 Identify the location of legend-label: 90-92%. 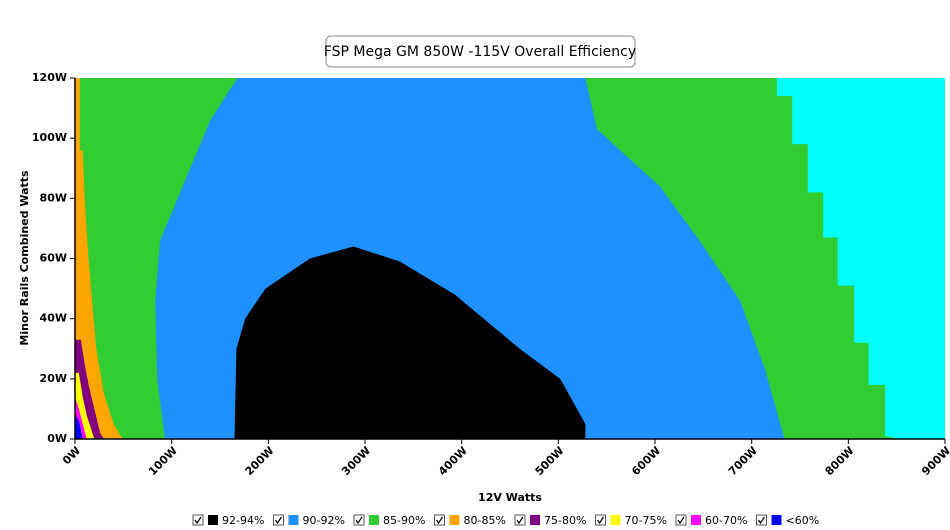
(324, 520).